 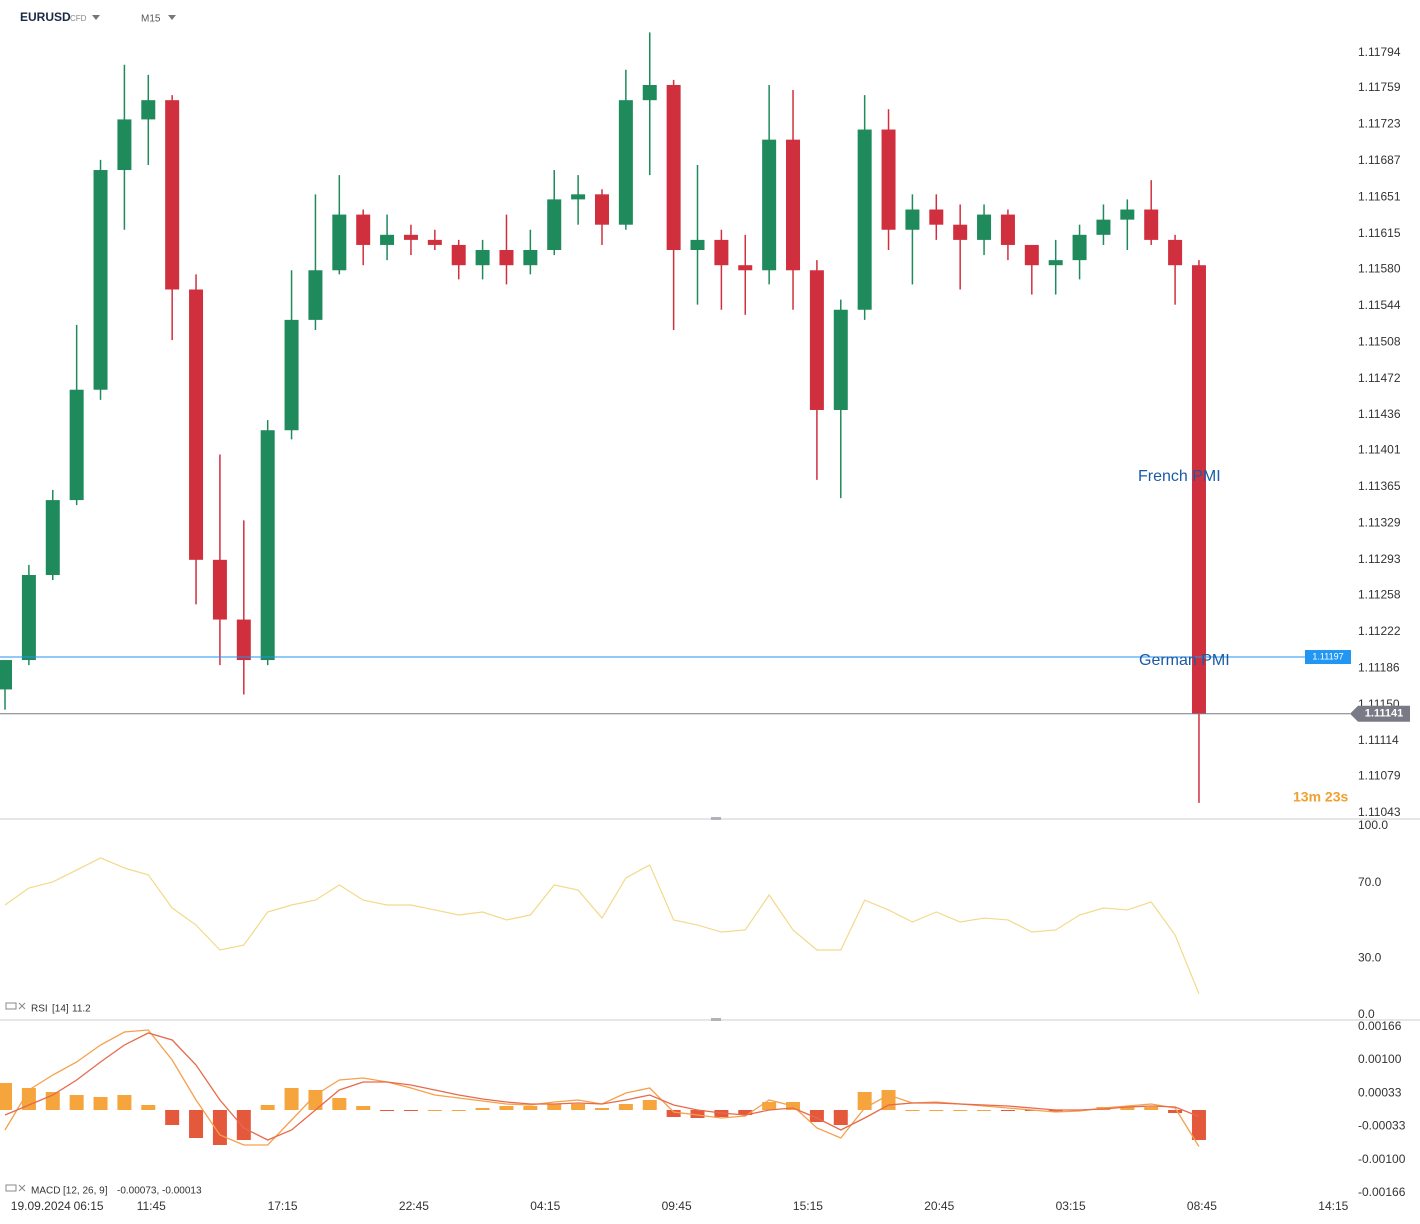 I want to click on symbol-dropdown, so click(x=96, y=17).